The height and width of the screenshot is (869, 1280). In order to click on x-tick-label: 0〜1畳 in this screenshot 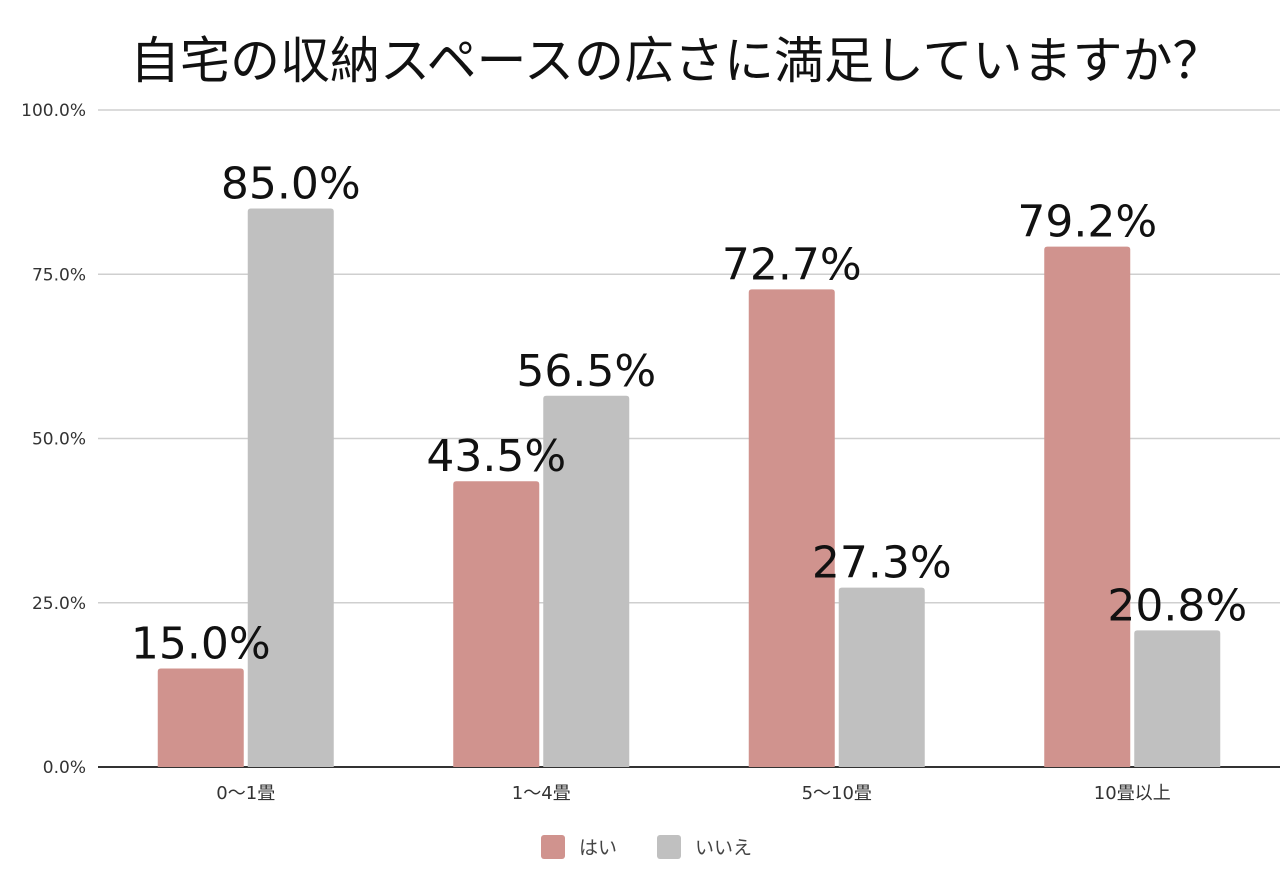, I will do `click(245, 793)`.